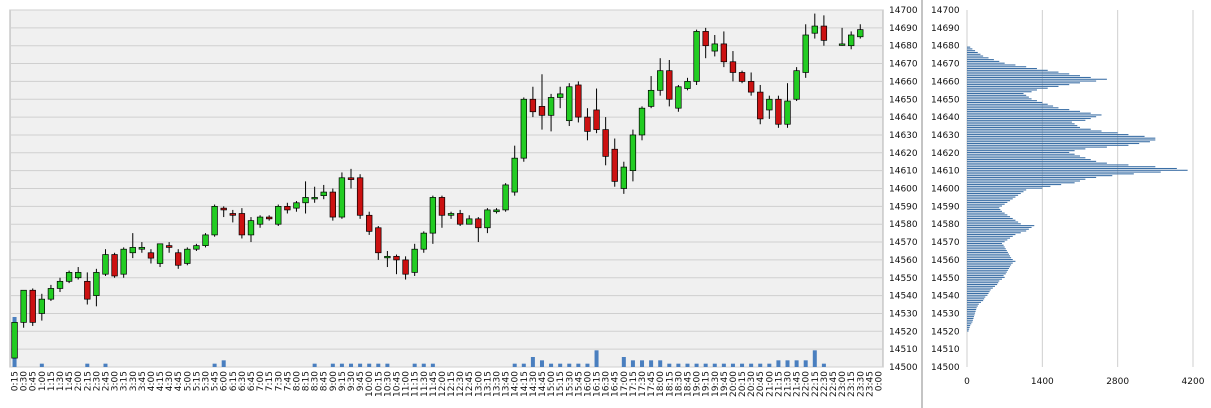 This screenshot has width=1211, height=408. Describe the element at coordinates (625, 384) in the screenshot. I see `time-tick-label: 17:00` at that location.